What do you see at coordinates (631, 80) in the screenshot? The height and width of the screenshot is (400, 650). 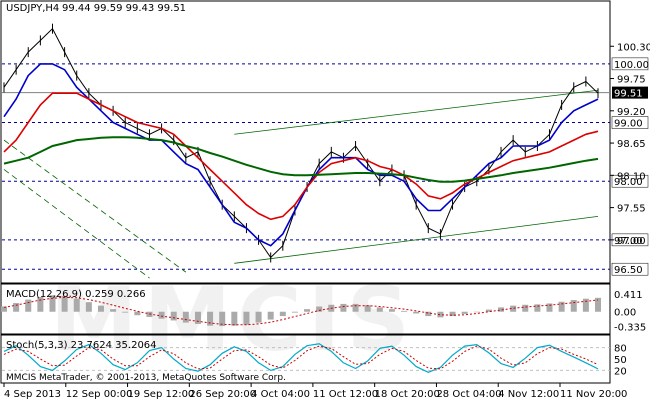 I see `y-tick-label-1: 99.75` at bounding box center [631, 80].